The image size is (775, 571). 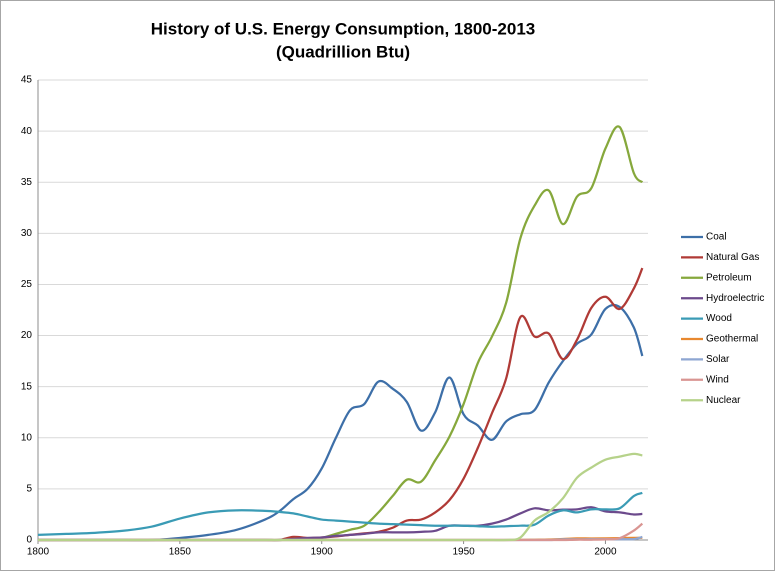 What do you see at coordinates (27, 437) in the screenshot?
I see `y-tick-label: 10` at bounding box center [27, 437].